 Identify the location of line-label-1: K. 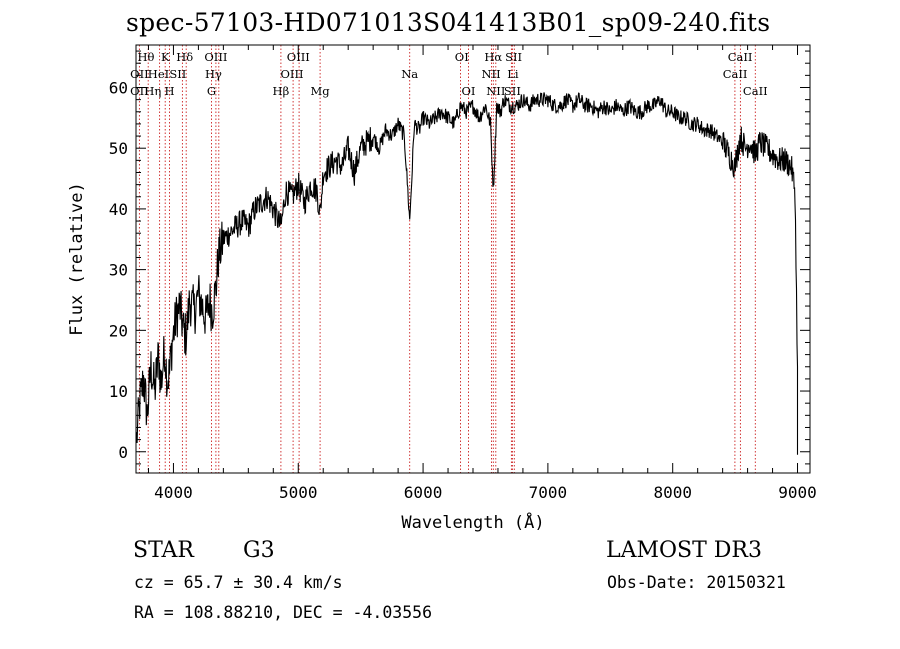
(165, 57).